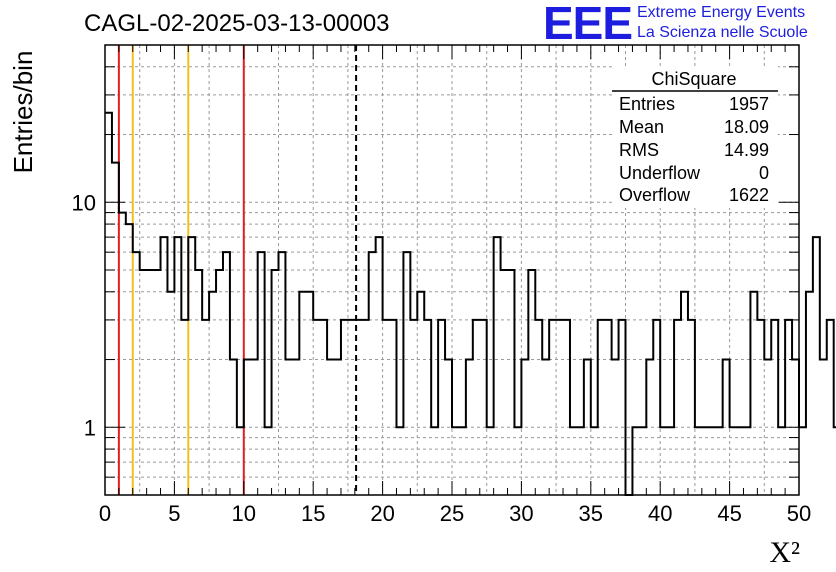 The image size is (836, 572). Describe the element at coordinates (90, 427) in the screenshot. I see `y-tick-label: 1` at that location.